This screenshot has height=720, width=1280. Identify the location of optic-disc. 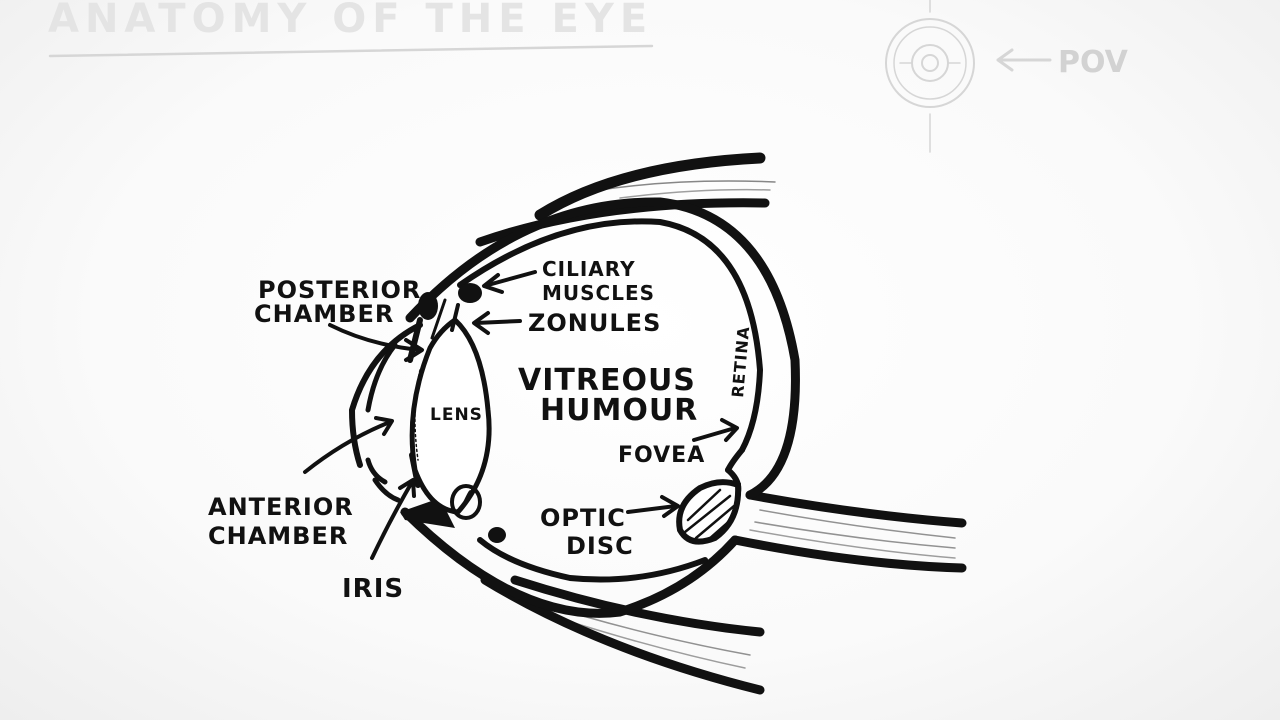
(709, 512).